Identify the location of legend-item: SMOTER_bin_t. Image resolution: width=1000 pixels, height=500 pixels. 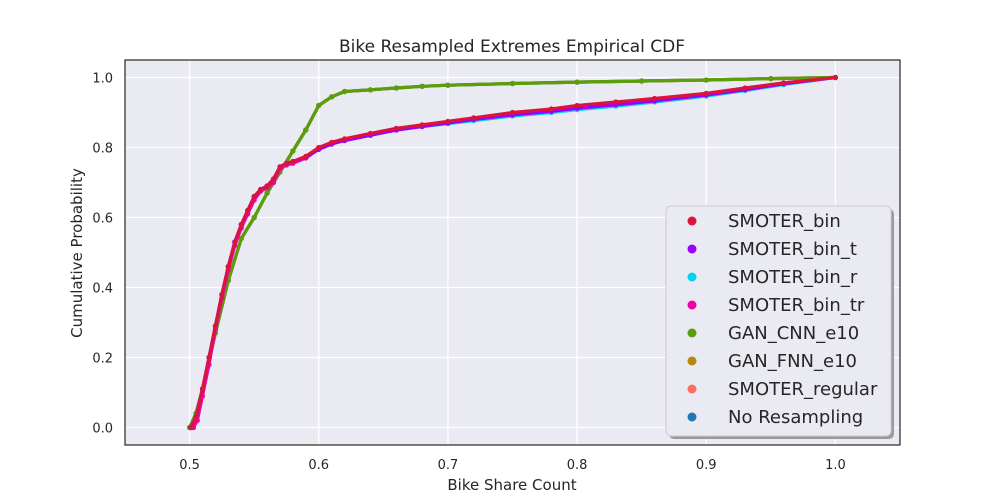
(772, 249).